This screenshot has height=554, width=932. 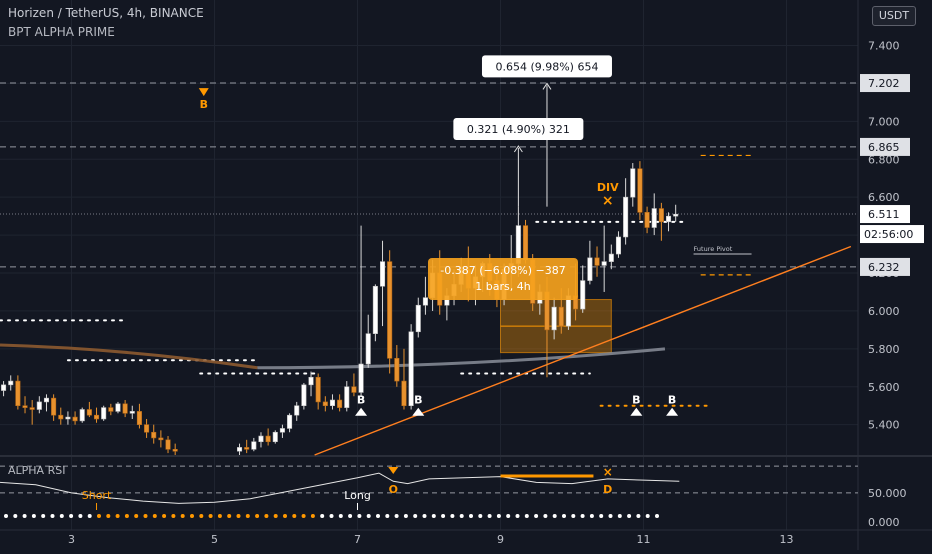 What do you see at coordinates (884, 147) in the screenshot?
I see `level-price-label: 6.865` at bounding box center [884, 147].